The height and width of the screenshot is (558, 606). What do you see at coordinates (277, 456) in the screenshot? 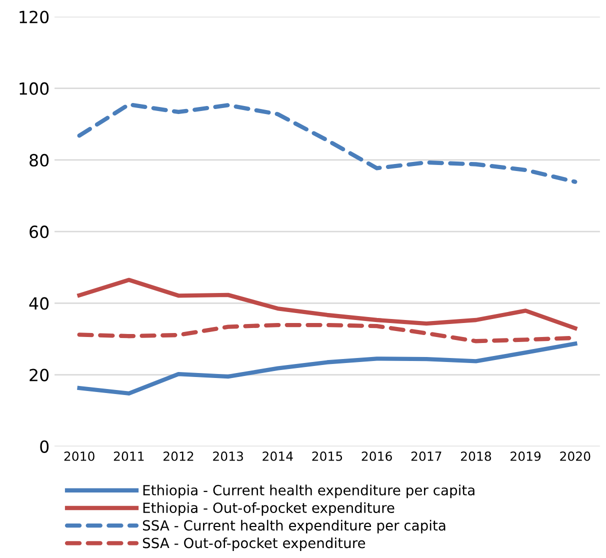
I see `x-tick-label: 2014` at bounding box center [277, 456].